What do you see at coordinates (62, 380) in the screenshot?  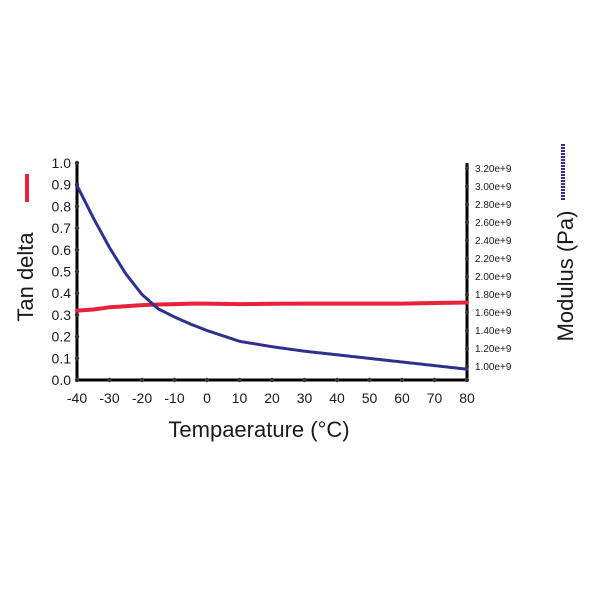 I see `left-y-tick-label: 0.0` at bounding box center [62, 380].